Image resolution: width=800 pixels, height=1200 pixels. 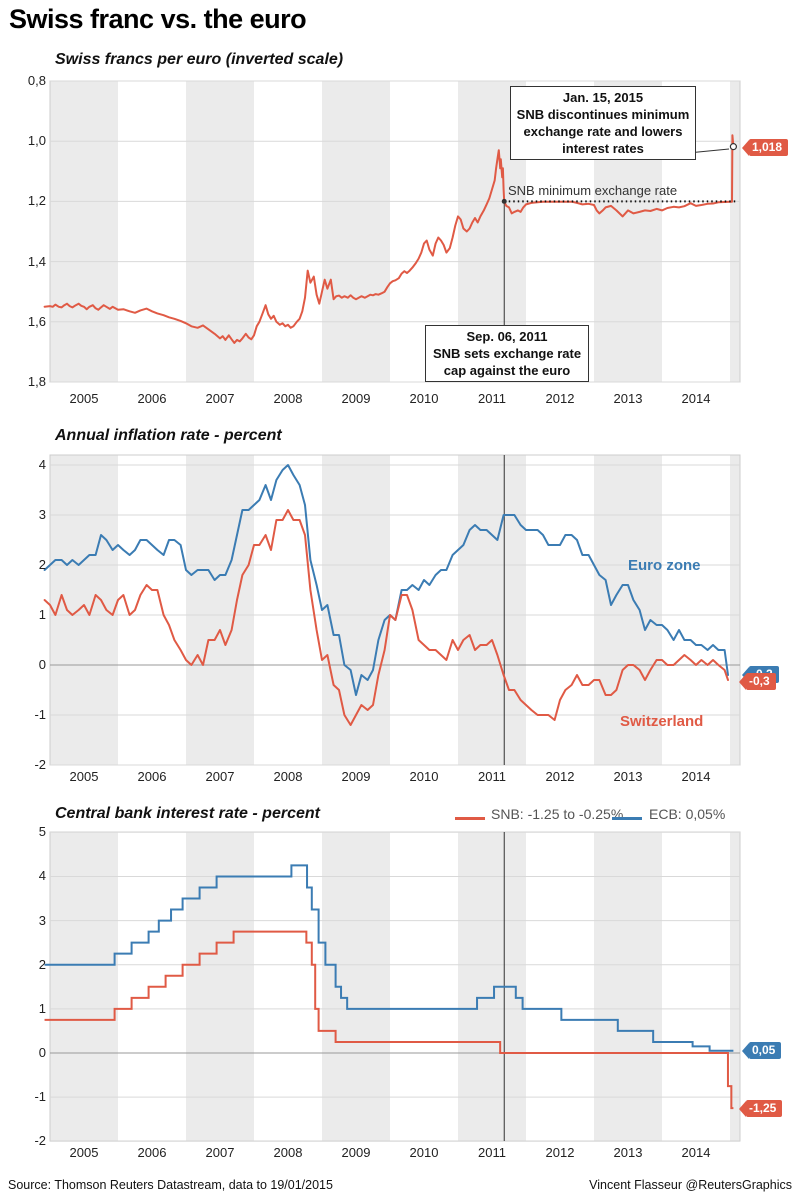 I want to click on y-axis-label: 0,8, so click(x=36, y=80).